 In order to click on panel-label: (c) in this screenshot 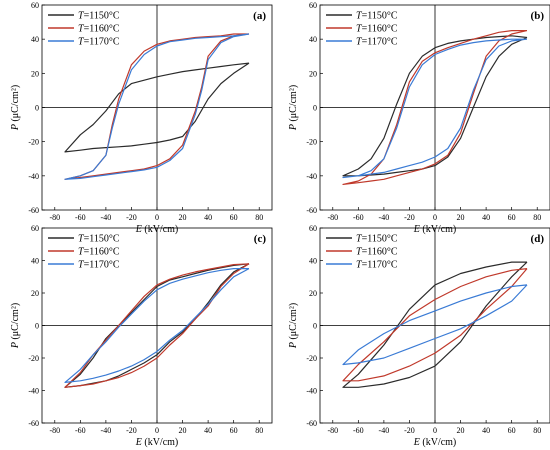, I will do `click(260, 239)`.